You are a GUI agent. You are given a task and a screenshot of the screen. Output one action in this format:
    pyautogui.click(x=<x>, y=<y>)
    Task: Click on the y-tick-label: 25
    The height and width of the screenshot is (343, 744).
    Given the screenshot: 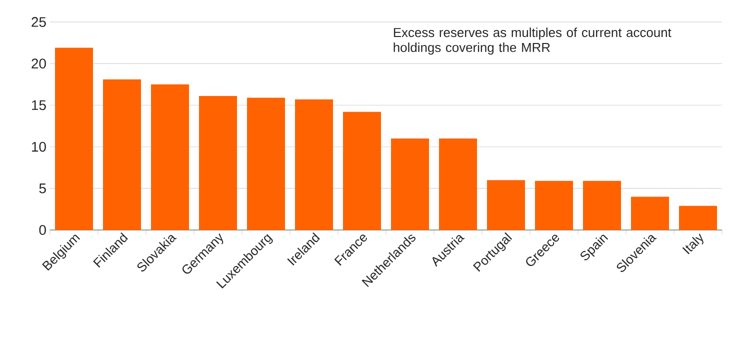 What is the action you would take?
    pyautogui.click(x=39, y=22)
    